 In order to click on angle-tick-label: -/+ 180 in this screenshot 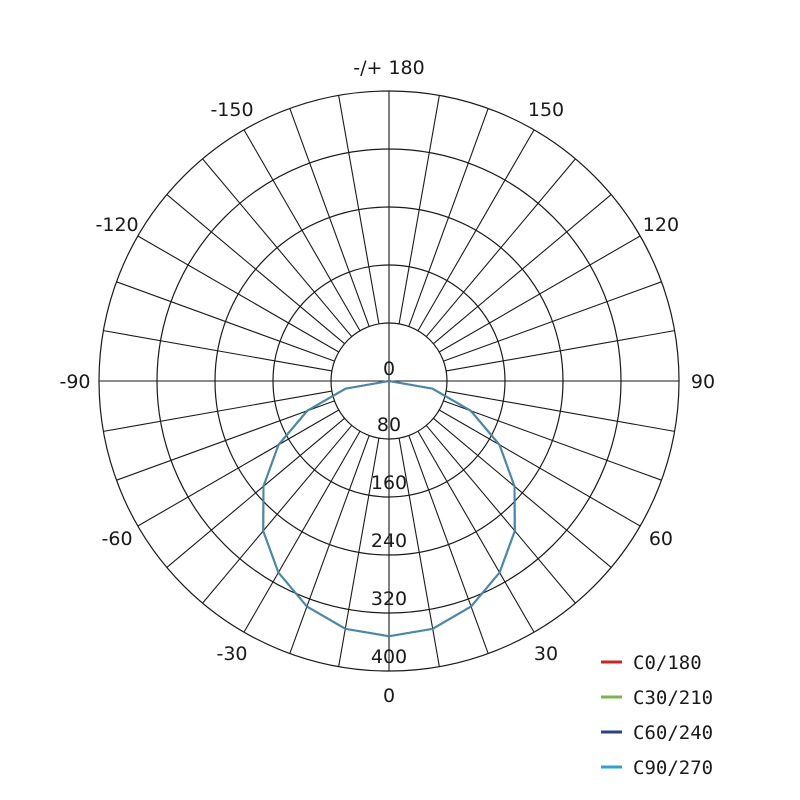, I will do `click(388, 68)`.